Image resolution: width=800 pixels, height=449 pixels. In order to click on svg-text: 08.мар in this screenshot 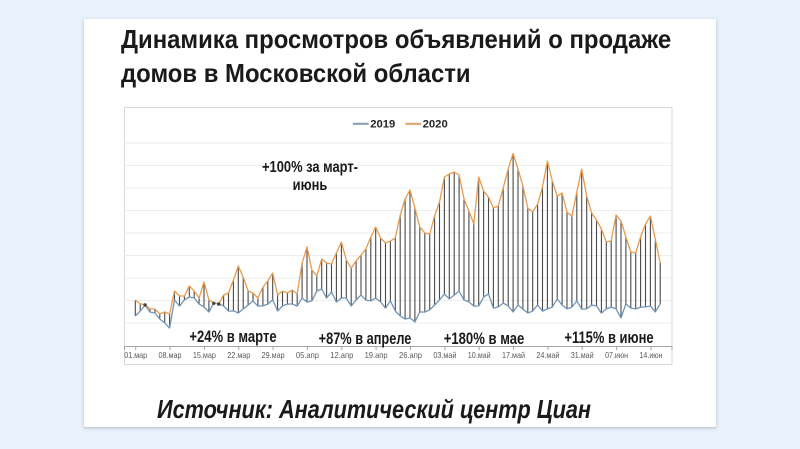, I will do `click(170, 355)`.